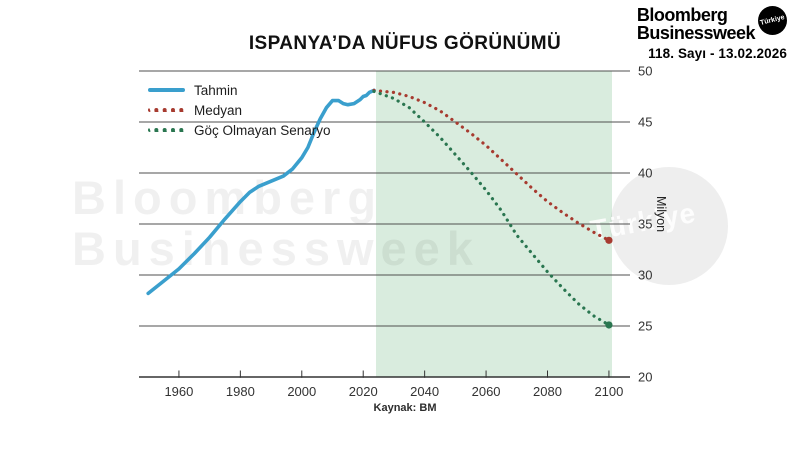 The width and height of the screenshot is (800, 450). What do you see at coordinates (301, 391) in the screenshot?
I see `x-tick-label: 2000` at bounding box center [301, 391].